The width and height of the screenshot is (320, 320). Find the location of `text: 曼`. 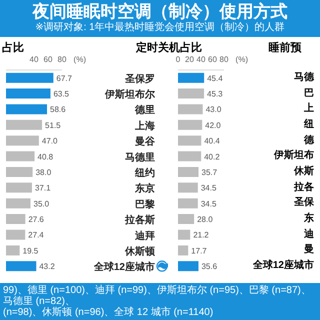

text: 曼 is located at coordinates (309, 250).